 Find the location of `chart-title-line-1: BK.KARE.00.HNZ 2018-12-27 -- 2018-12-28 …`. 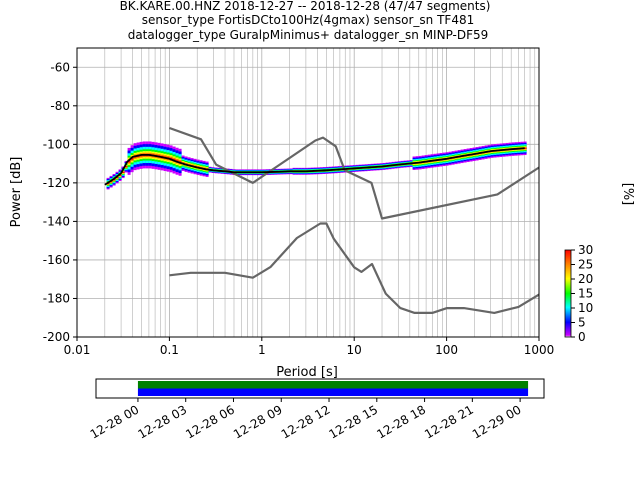

chart-title-line-1: BK.KARE.00.HNZ 2018-12-27 -- 2018-12-28 … is located at coordinates (305, 6).